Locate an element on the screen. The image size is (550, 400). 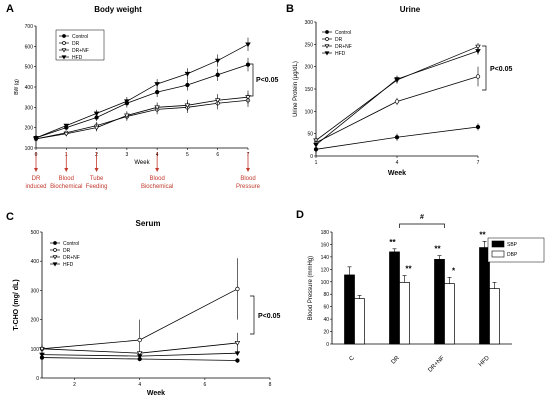
legend-label: HFD is located at coordinates (68, 265).